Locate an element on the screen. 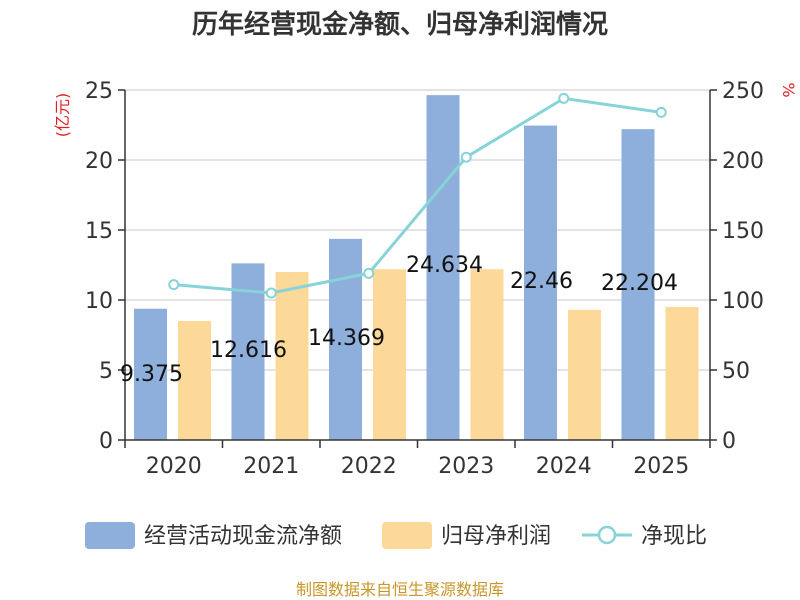 This screenshot has height=600, width=800. left-axis-tick-label: 15 is located at coordinates (99, 231).